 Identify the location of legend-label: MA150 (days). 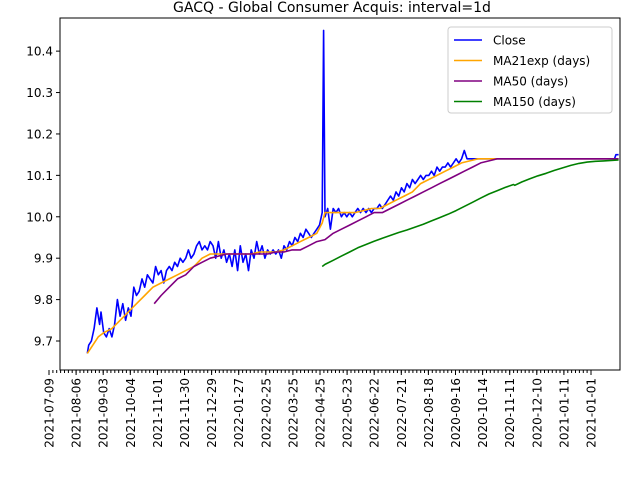
(534, 102).